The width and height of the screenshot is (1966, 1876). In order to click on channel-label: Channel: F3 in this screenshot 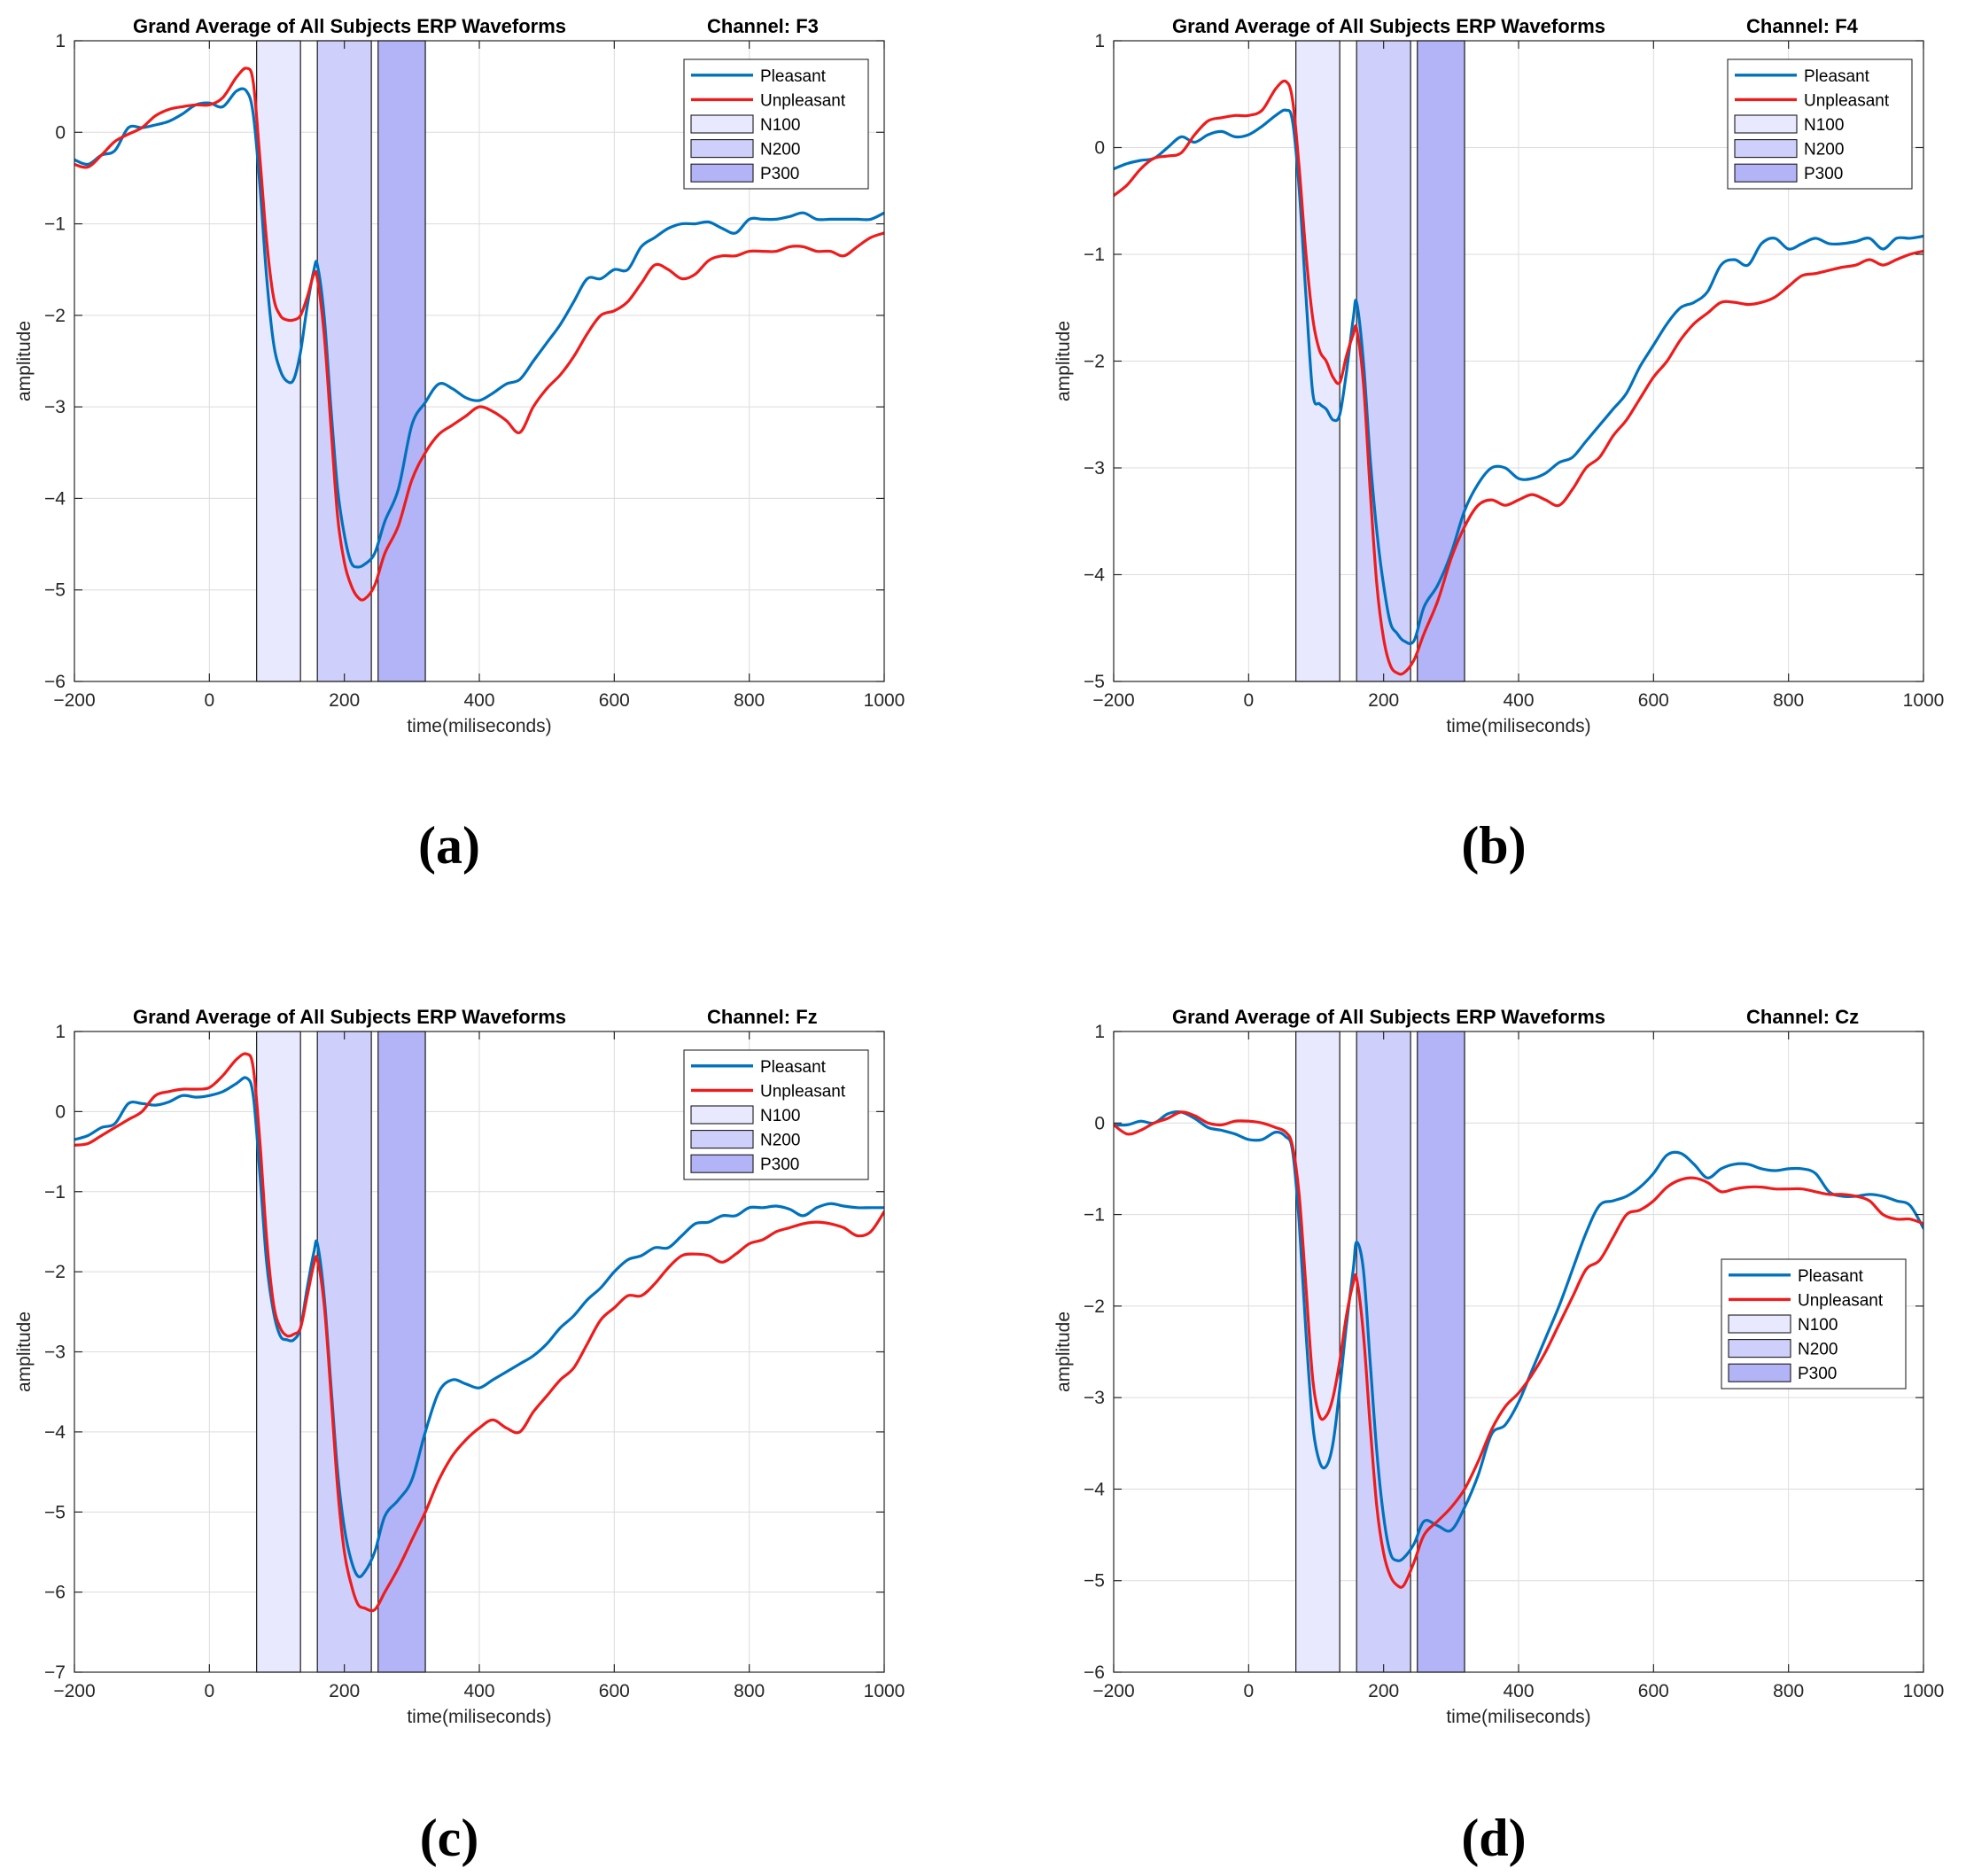, I will do `click(763, 26)`.